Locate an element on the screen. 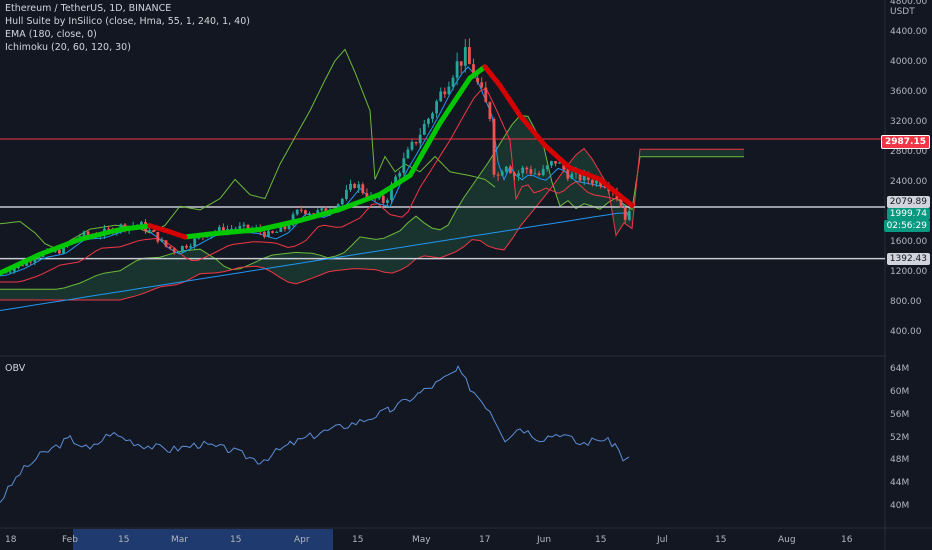 The image size is (932, 550). price-tick-label: 800.00 is located at coordinates (906, 302).